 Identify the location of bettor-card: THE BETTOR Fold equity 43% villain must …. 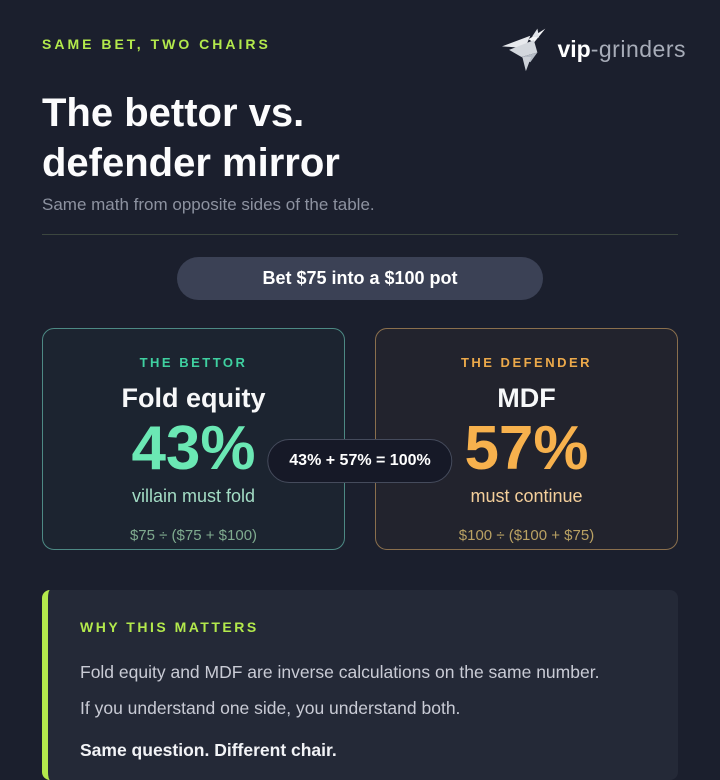
(193, 439).